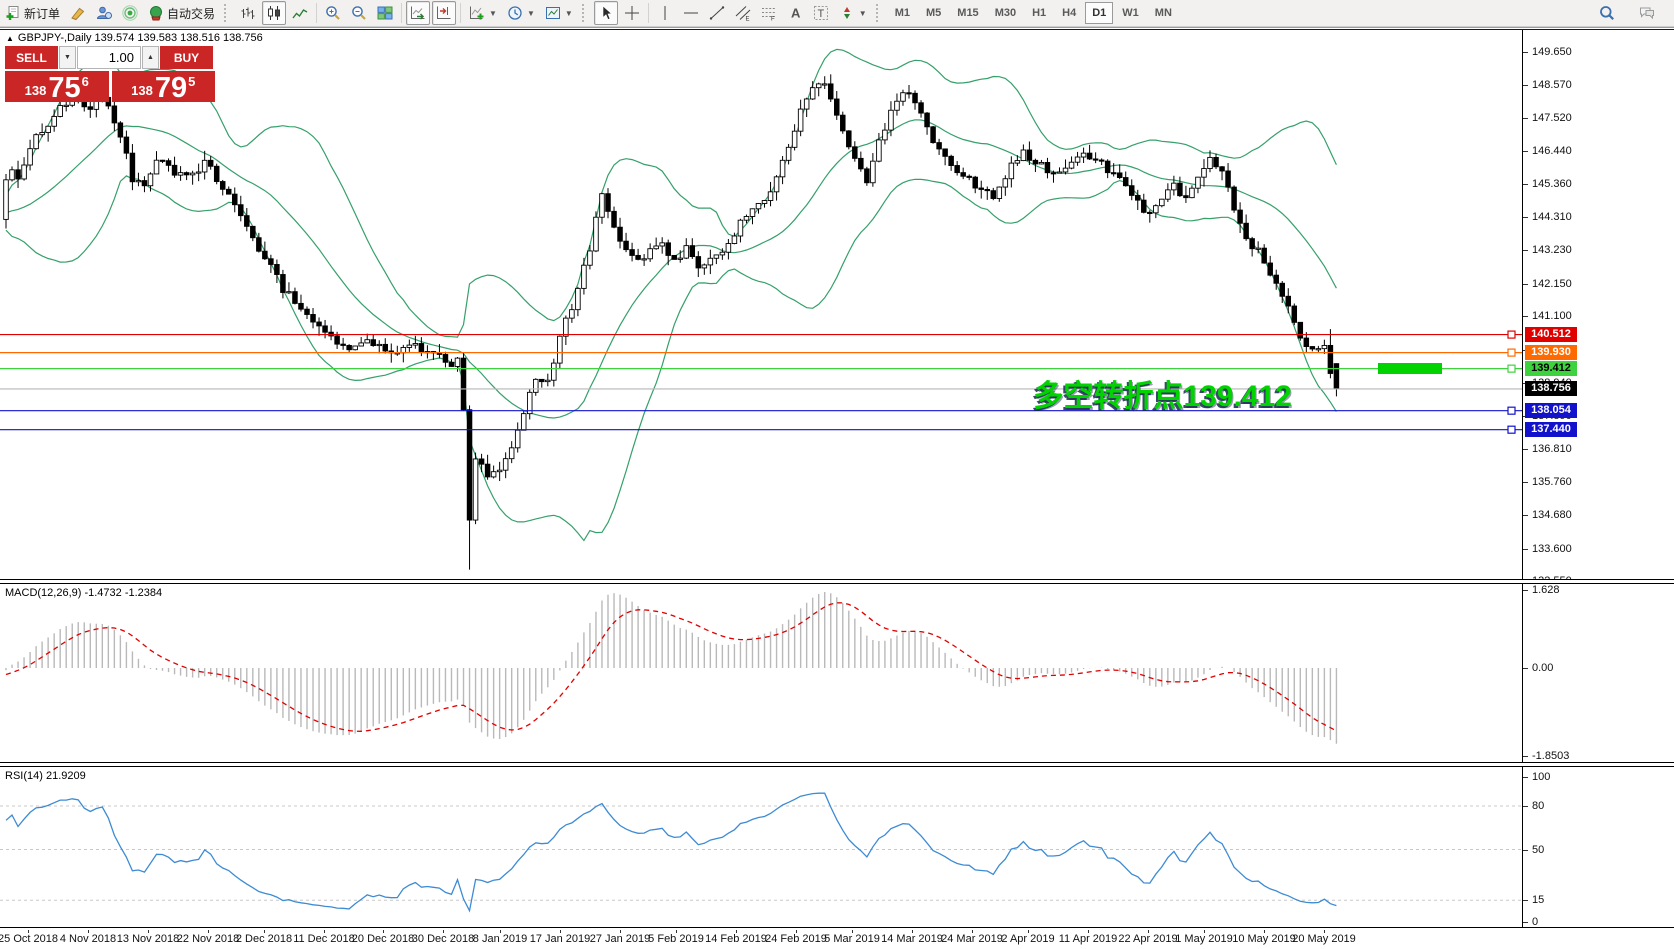 This screenshot has width=1674, height=949. I want to click on tf-mn-button: MN, so click(1163, 13).